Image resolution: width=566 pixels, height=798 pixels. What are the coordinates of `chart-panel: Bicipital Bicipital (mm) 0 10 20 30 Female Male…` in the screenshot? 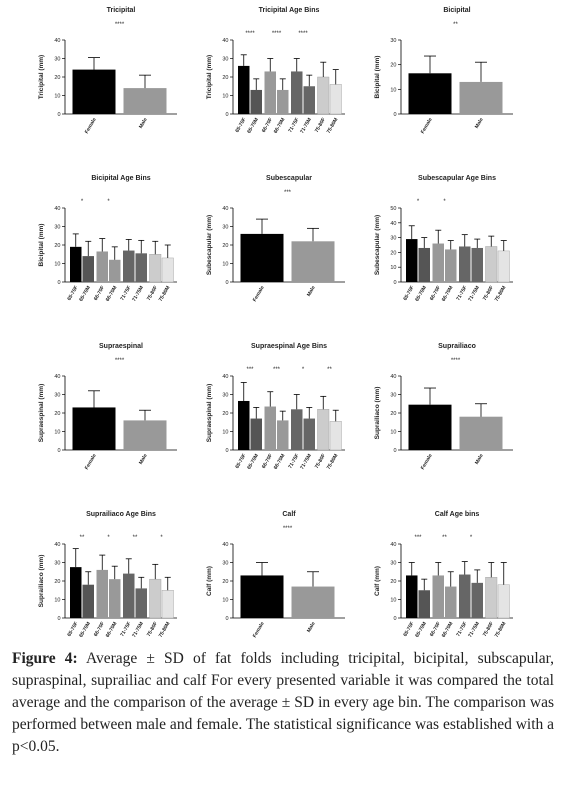 It's located at (443, 71).